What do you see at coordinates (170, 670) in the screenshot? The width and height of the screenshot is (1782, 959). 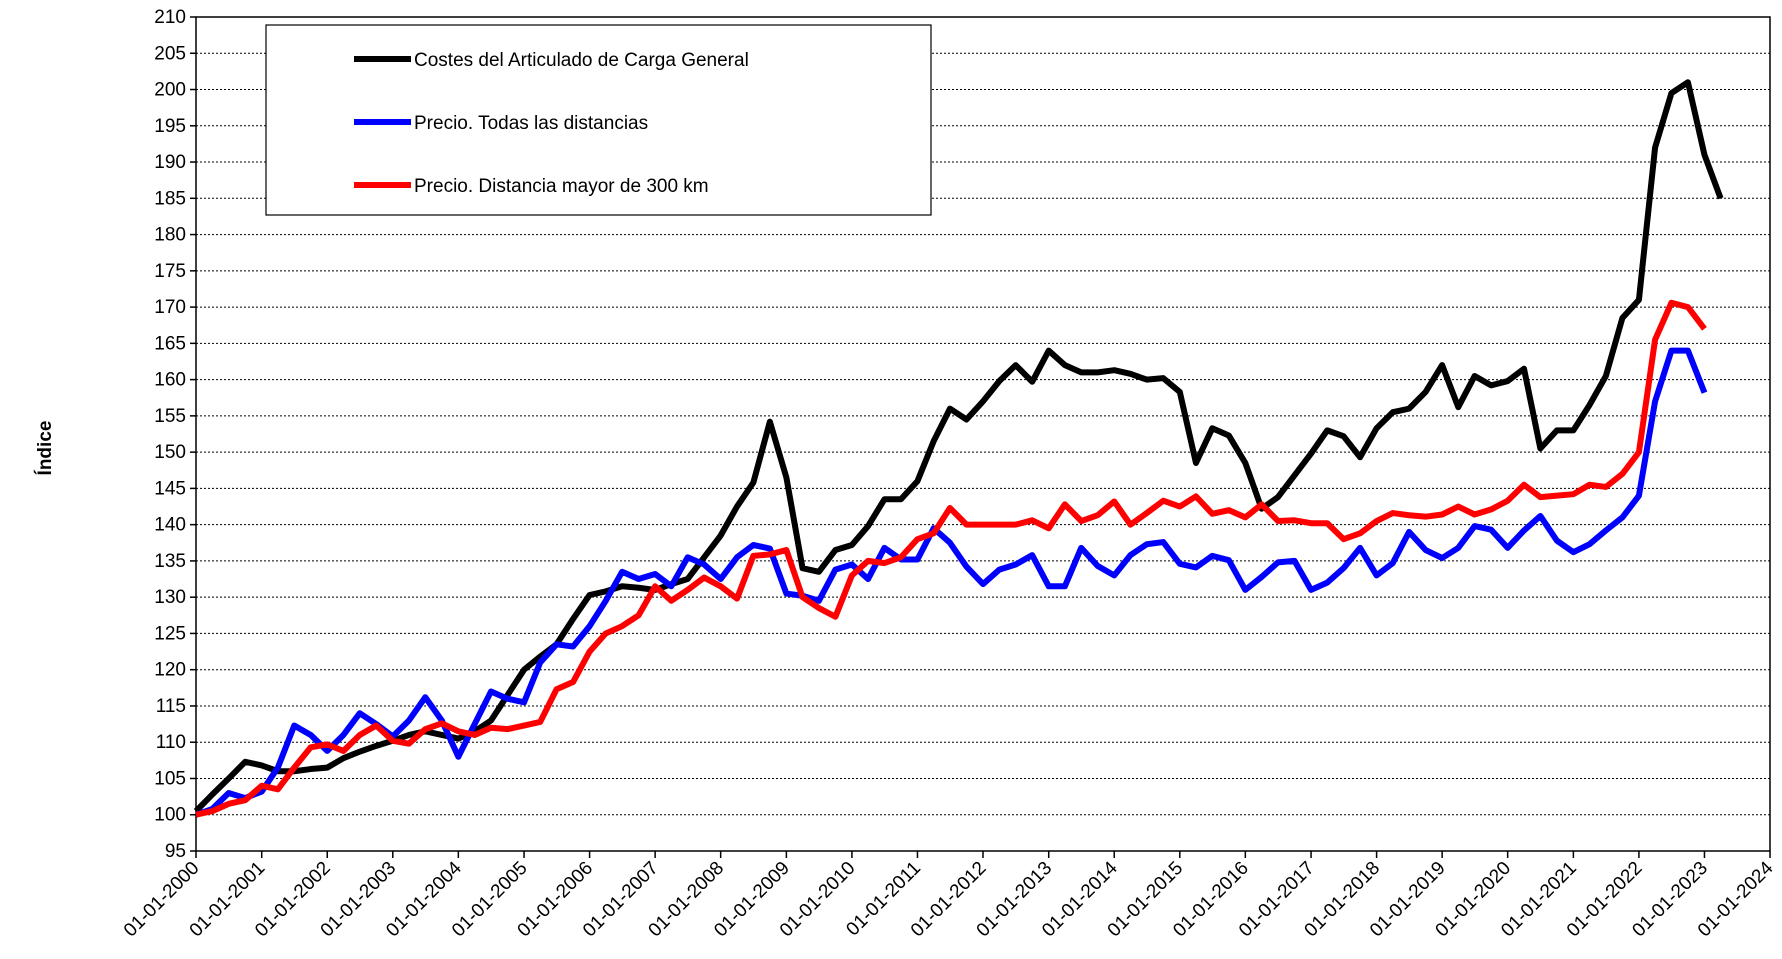 I see `y-tick-label: 120` at bounding box center [170, 670].